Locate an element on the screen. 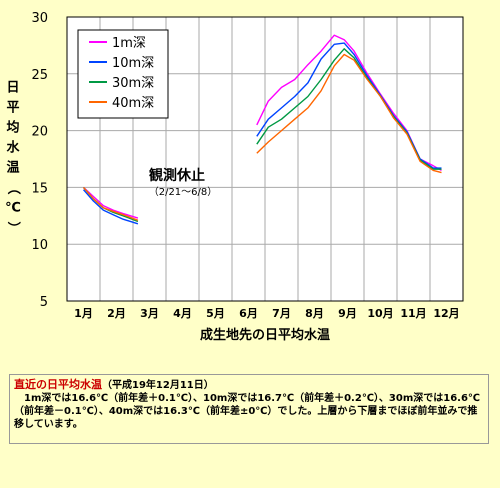 Image resolution: width=500 pixels, height=488 pixels. y-tick-label: 25 is located at coordinates (39, 75).